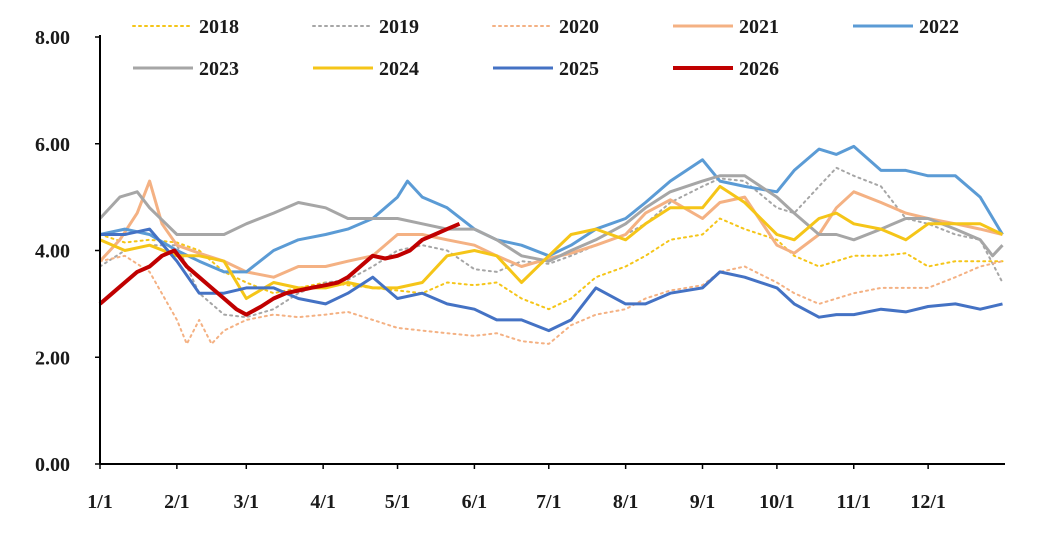 Image resolution: width=1038 pixels, height=541 pixels. What do you see at coordinates (545, 27) in the screenshot?
I see `legend-item-2020: 2020` at bounding box center [545, 27].